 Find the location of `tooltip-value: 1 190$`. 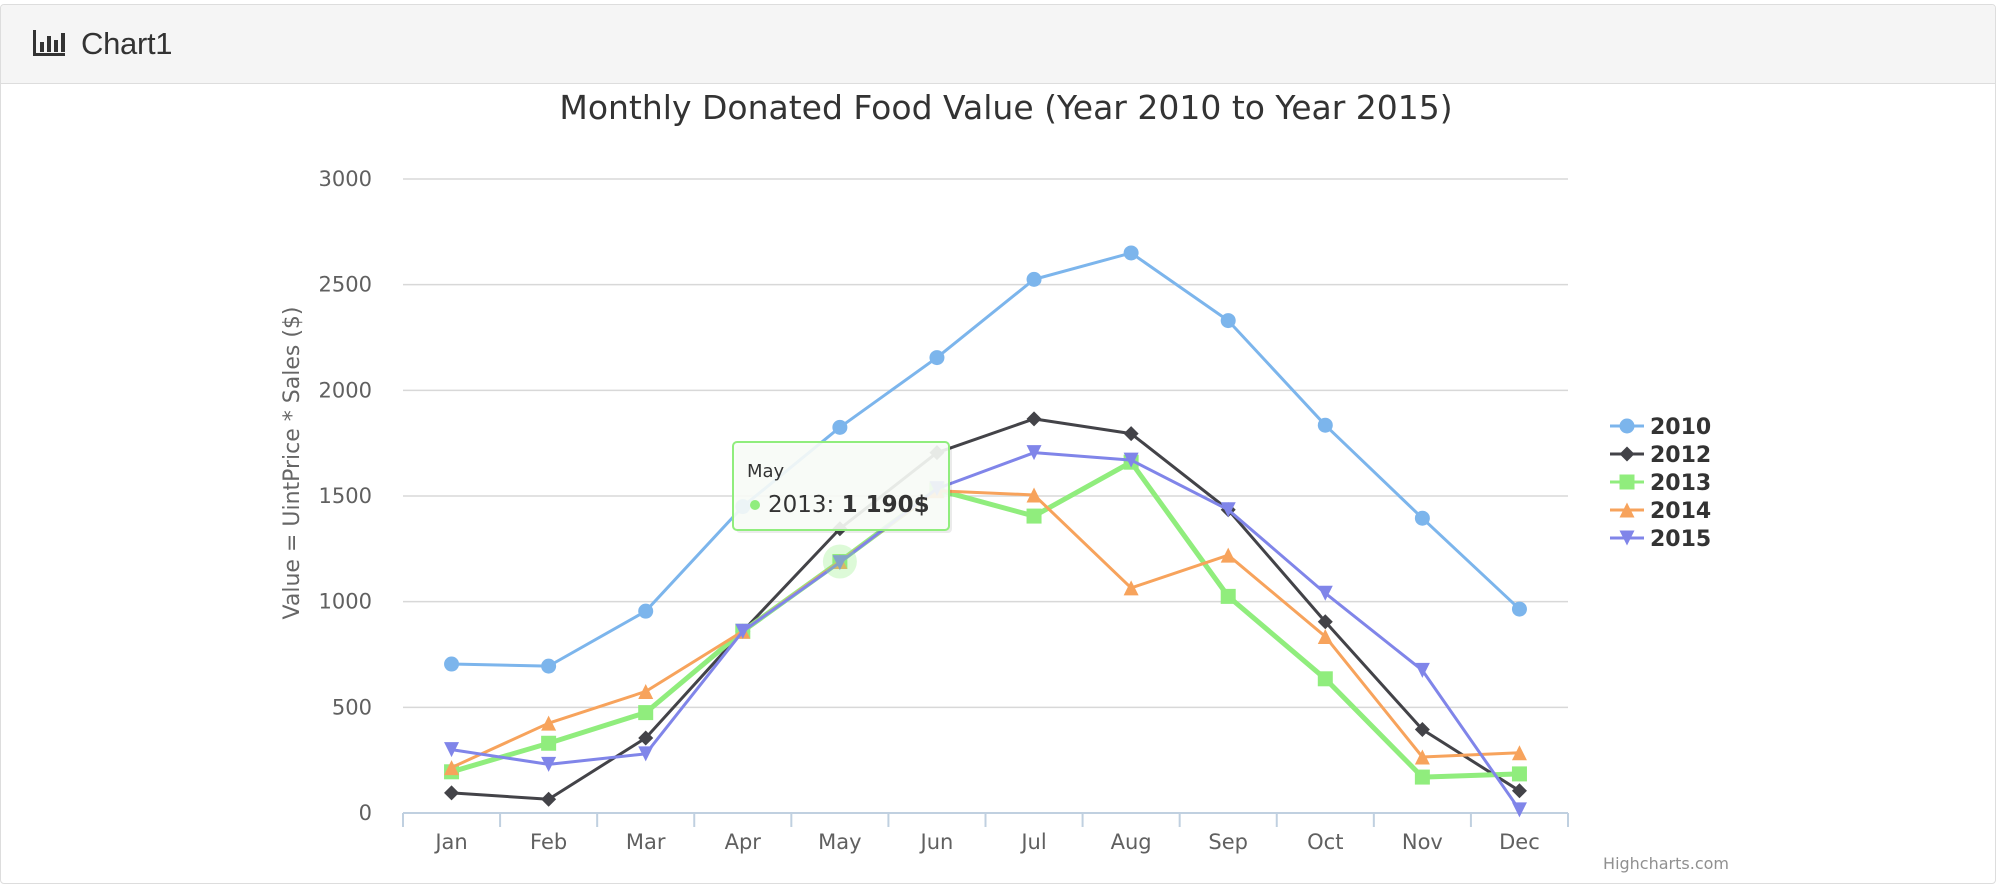

tooltip-value: 1 190$ is located at coordinates (886, 505).